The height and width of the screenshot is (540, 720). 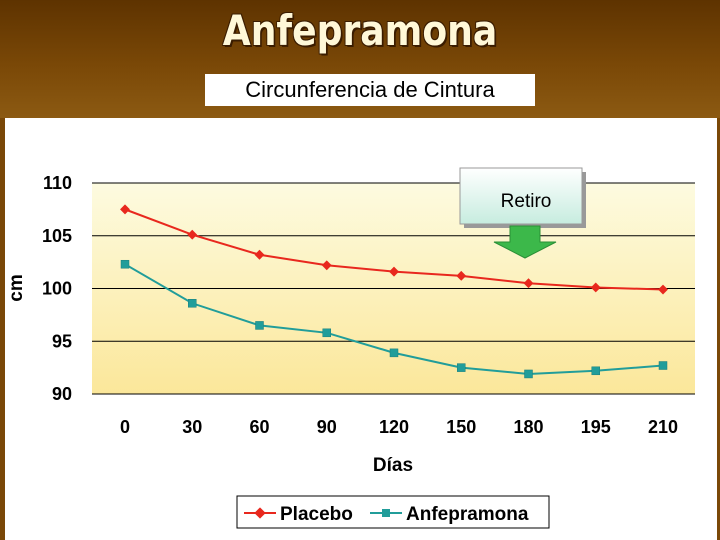 What do you see at coordinates (467, 514) in the screenshot?
I see `legend-label-anfepramona: Anfepramona` at bounding box center [467, 514].